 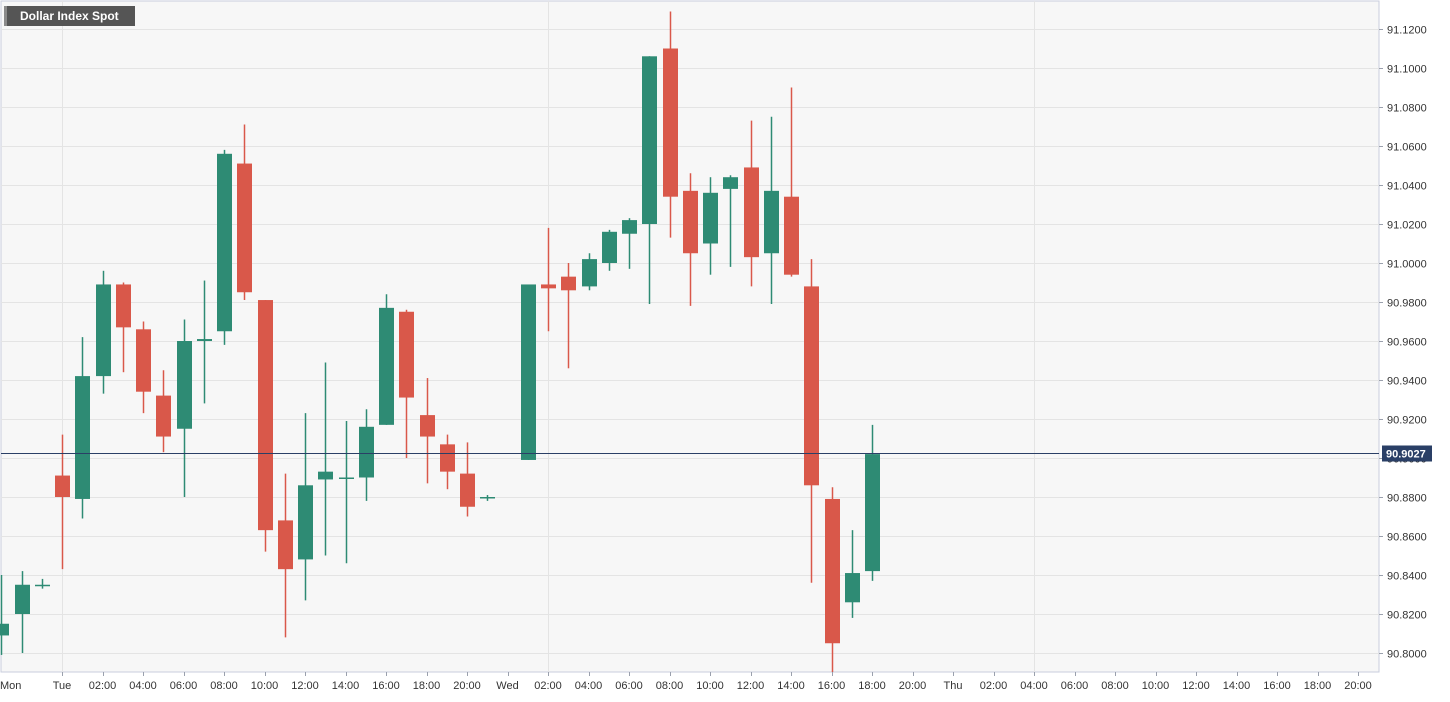 I want to click on y-tick-label: 91.0000, so click(x=1407, y=265).